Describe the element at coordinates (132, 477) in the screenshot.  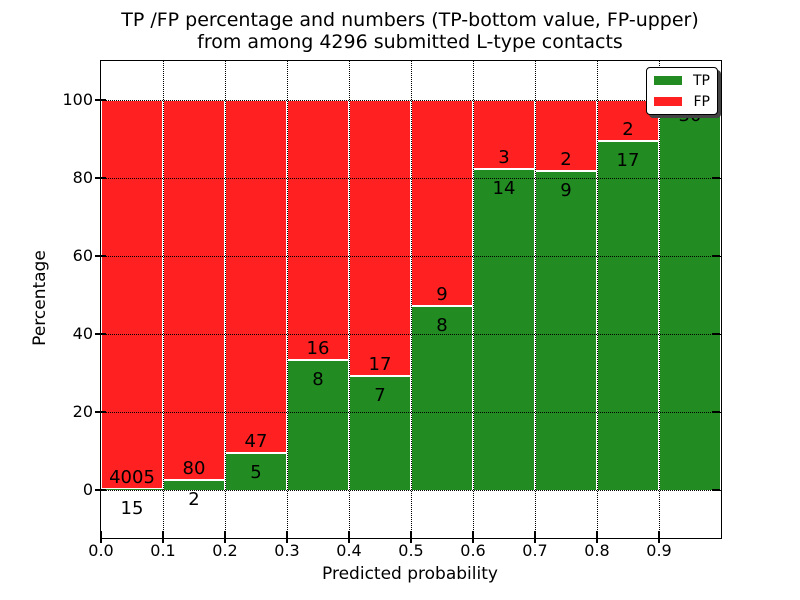
I see `bar-label-fp: 4005` at that location.